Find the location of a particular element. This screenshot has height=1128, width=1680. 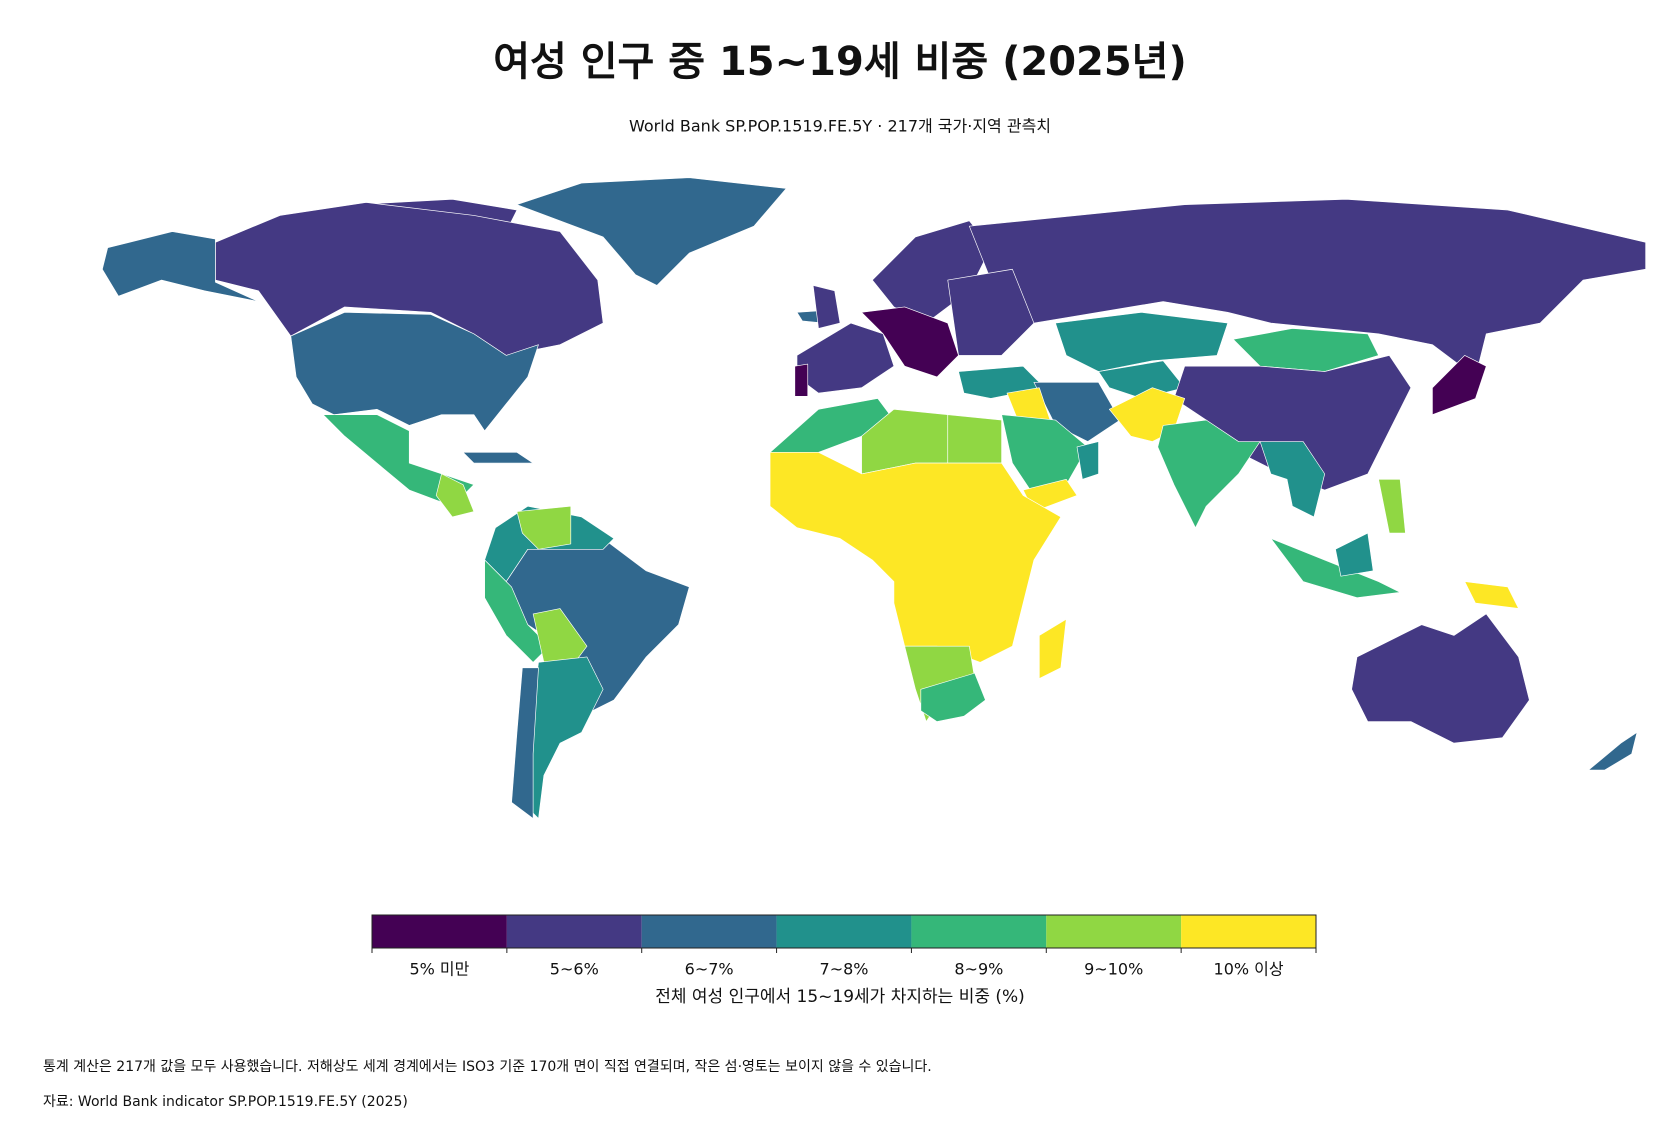

legend-label: 9~10% is located at coordinates (1113, 969).